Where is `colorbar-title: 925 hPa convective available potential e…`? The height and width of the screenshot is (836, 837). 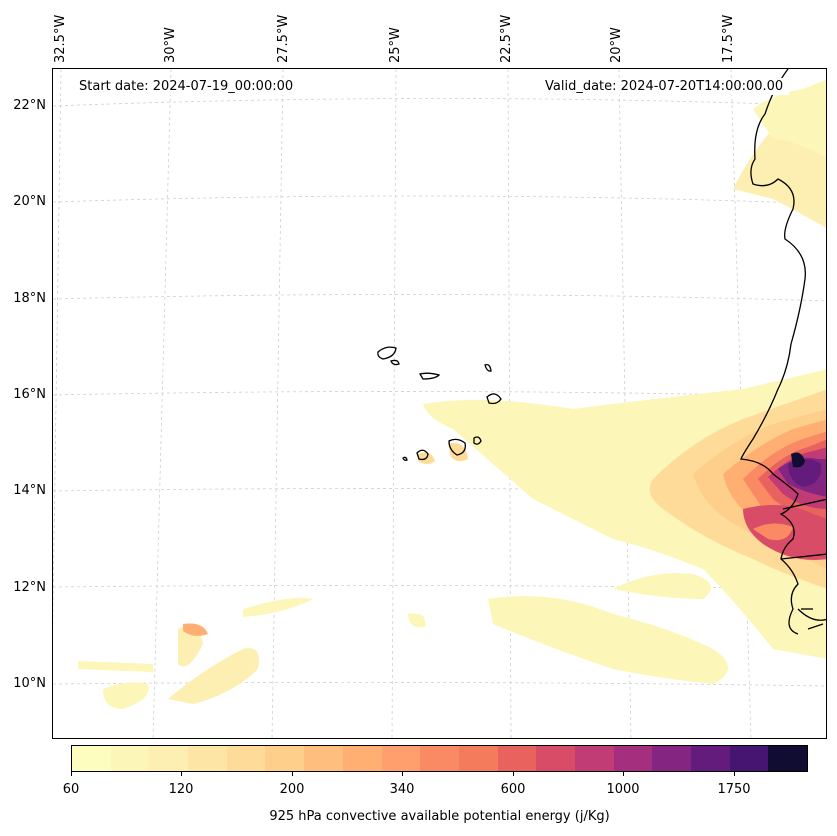 colorbar-title: 925 hPa convective available potential e… is located at coordinates (439, 816).